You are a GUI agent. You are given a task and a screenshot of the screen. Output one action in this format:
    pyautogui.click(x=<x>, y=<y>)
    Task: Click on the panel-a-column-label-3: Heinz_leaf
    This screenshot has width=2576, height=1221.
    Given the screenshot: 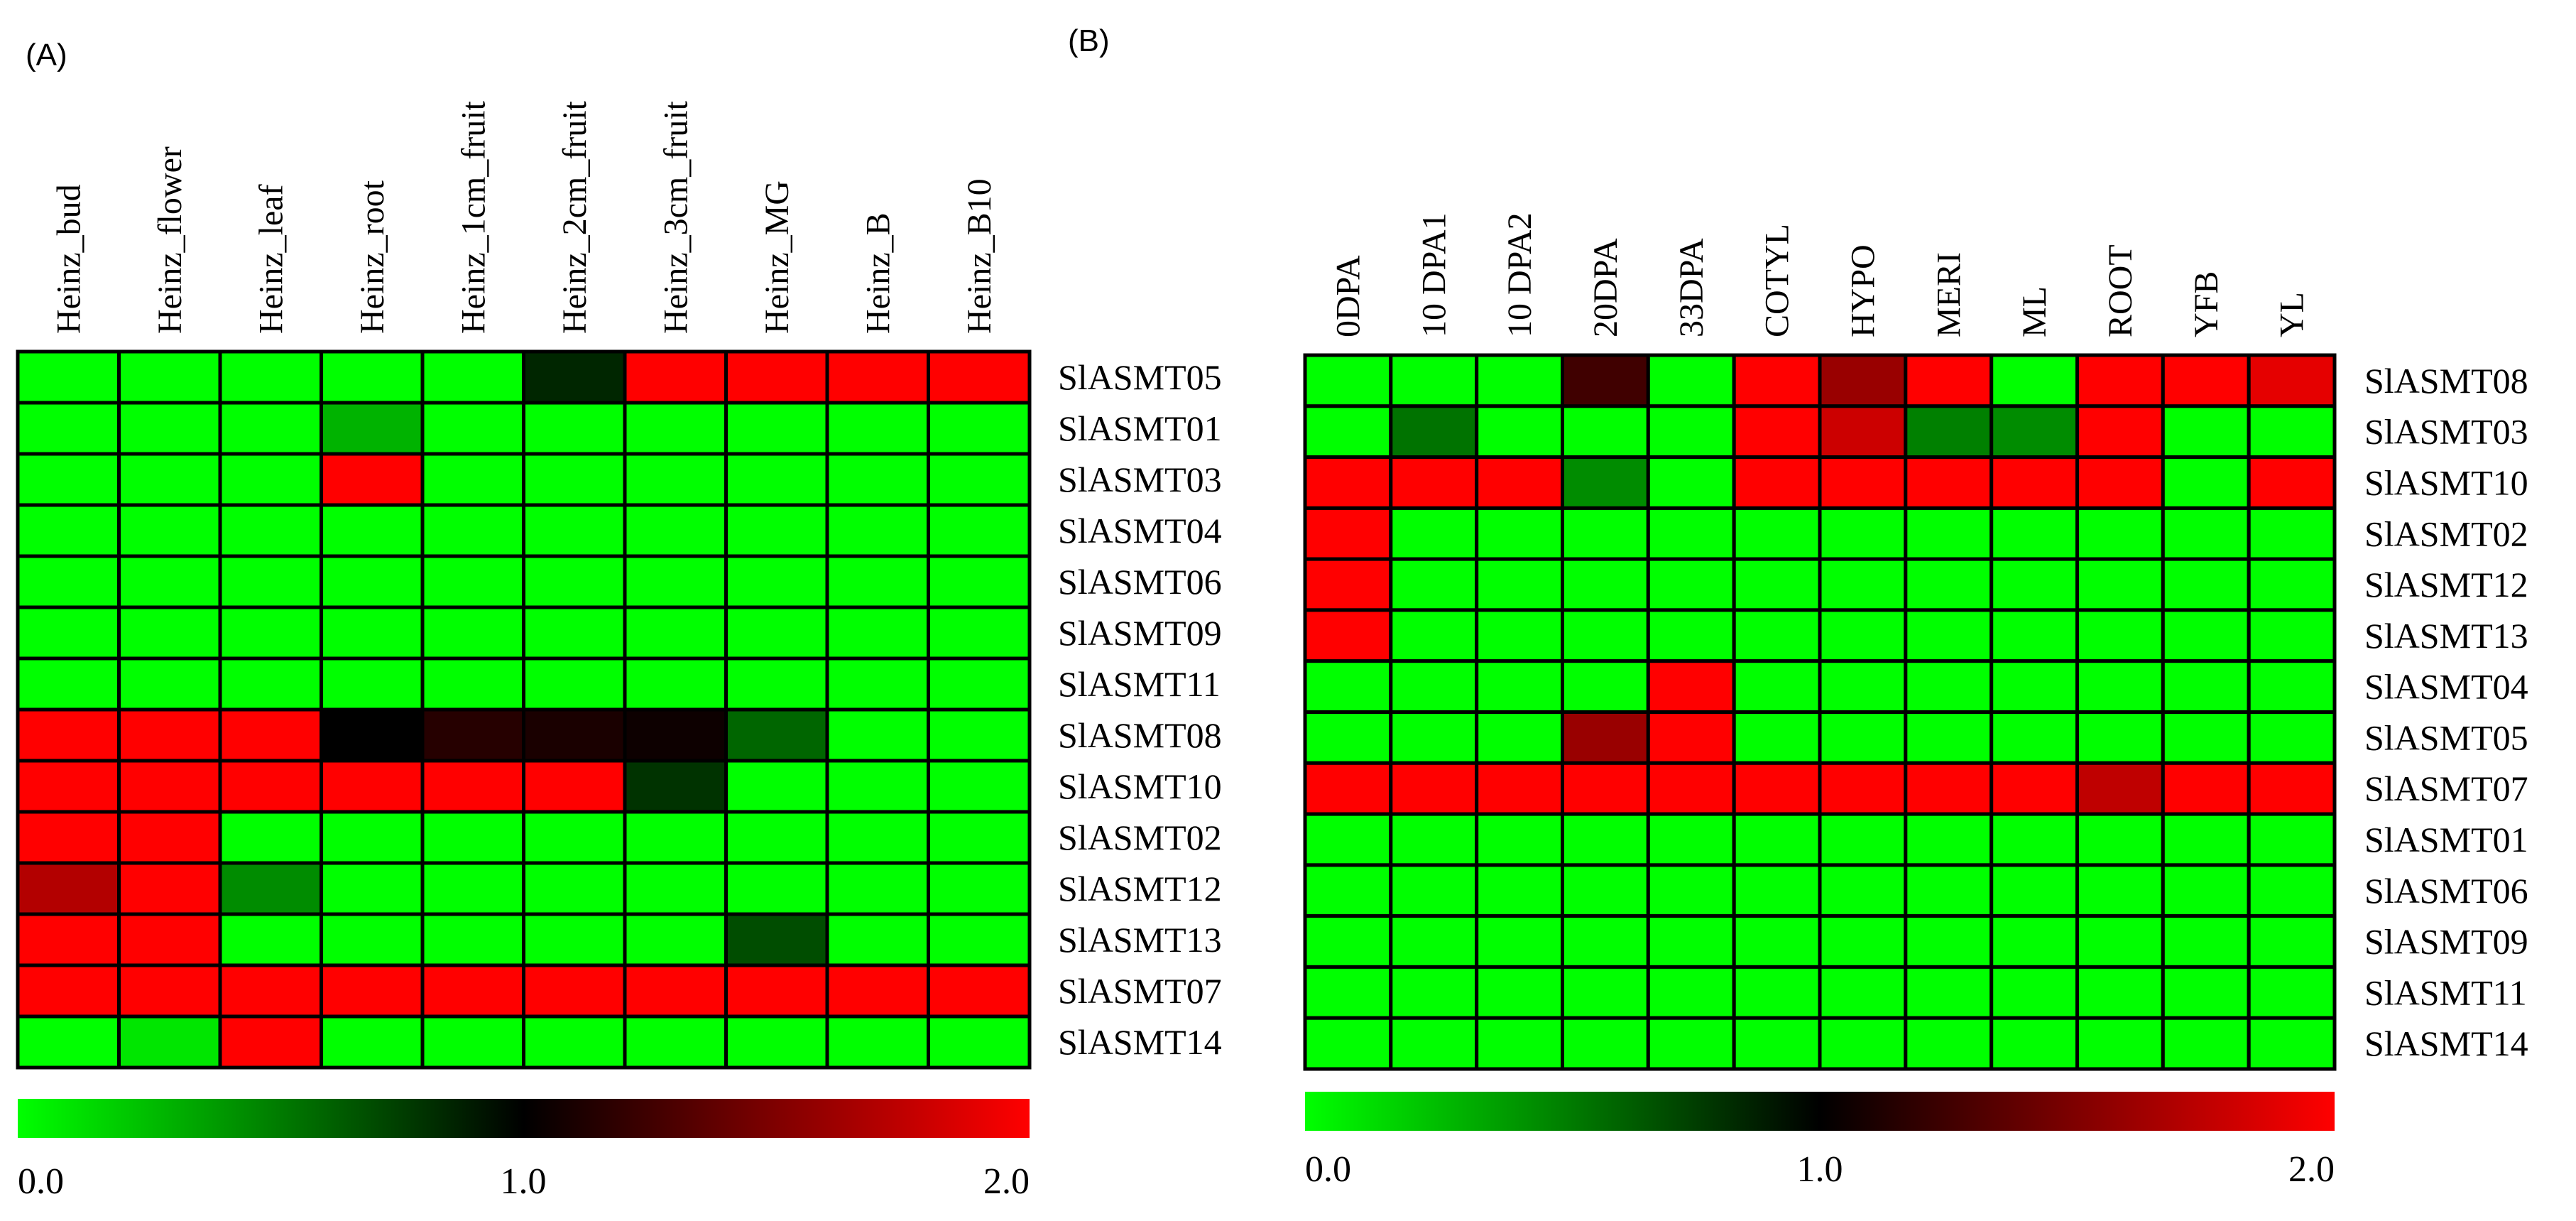 What is the action you would take?
    pyautogui.click(x=271, y=259)
    